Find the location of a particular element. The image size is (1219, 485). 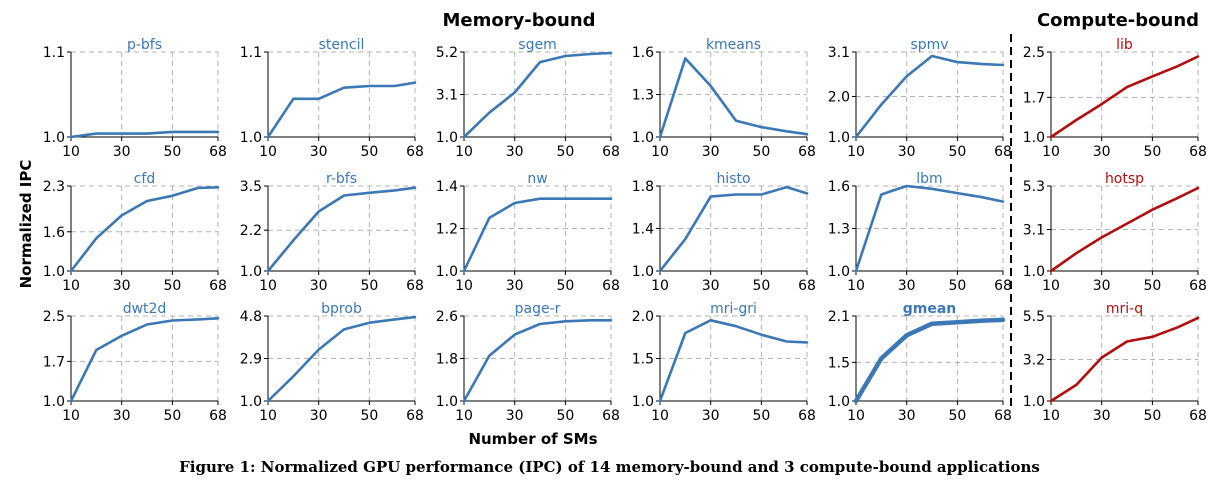

panel-sgem: 1.0 3.1 5.2 10 30 50 68 sgem is located at coordinates (528, 98).